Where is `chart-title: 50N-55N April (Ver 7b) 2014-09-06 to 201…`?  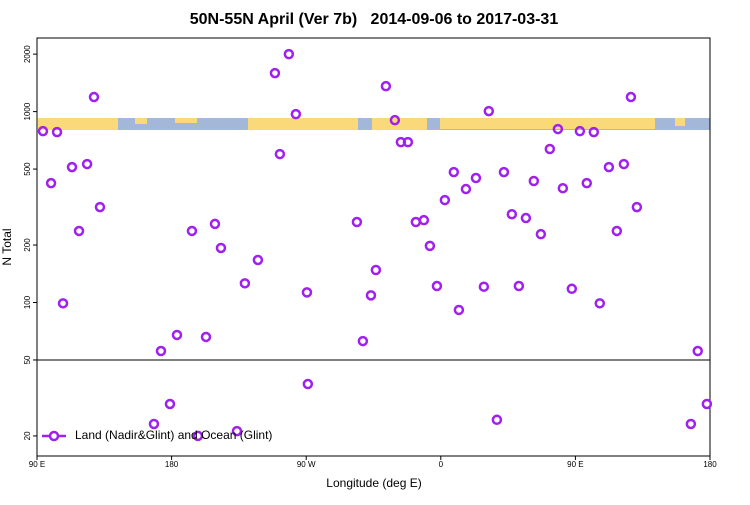
chart-title: 50N-55N April (Ver 7b) 2014-09-06 to 201… is located at coordinates (374, 19).